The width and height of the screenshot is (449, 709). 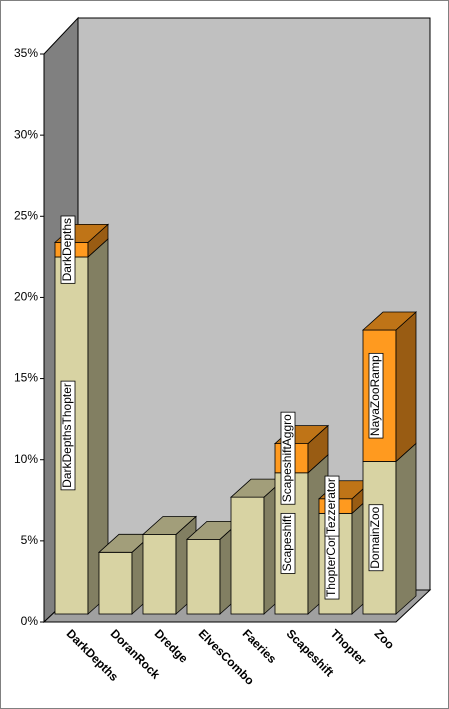 I want to click on y-tick-label: 25%, so click(x=26, y=215).